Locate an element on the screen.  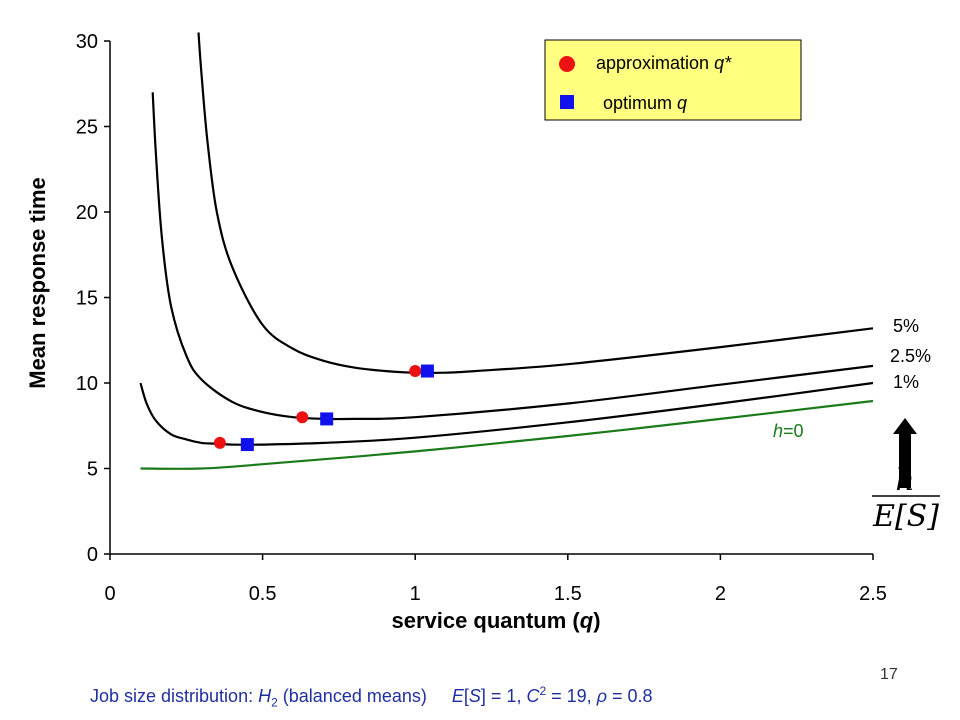
y-tick-label: 0 is located at coordinates (92, 555).